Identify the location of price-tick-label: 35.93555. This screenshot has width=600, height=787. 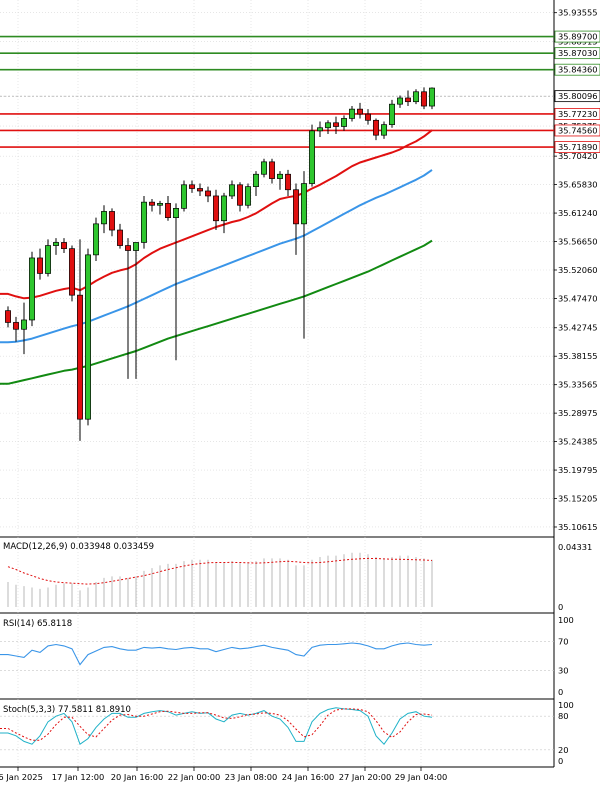
(578, 13).